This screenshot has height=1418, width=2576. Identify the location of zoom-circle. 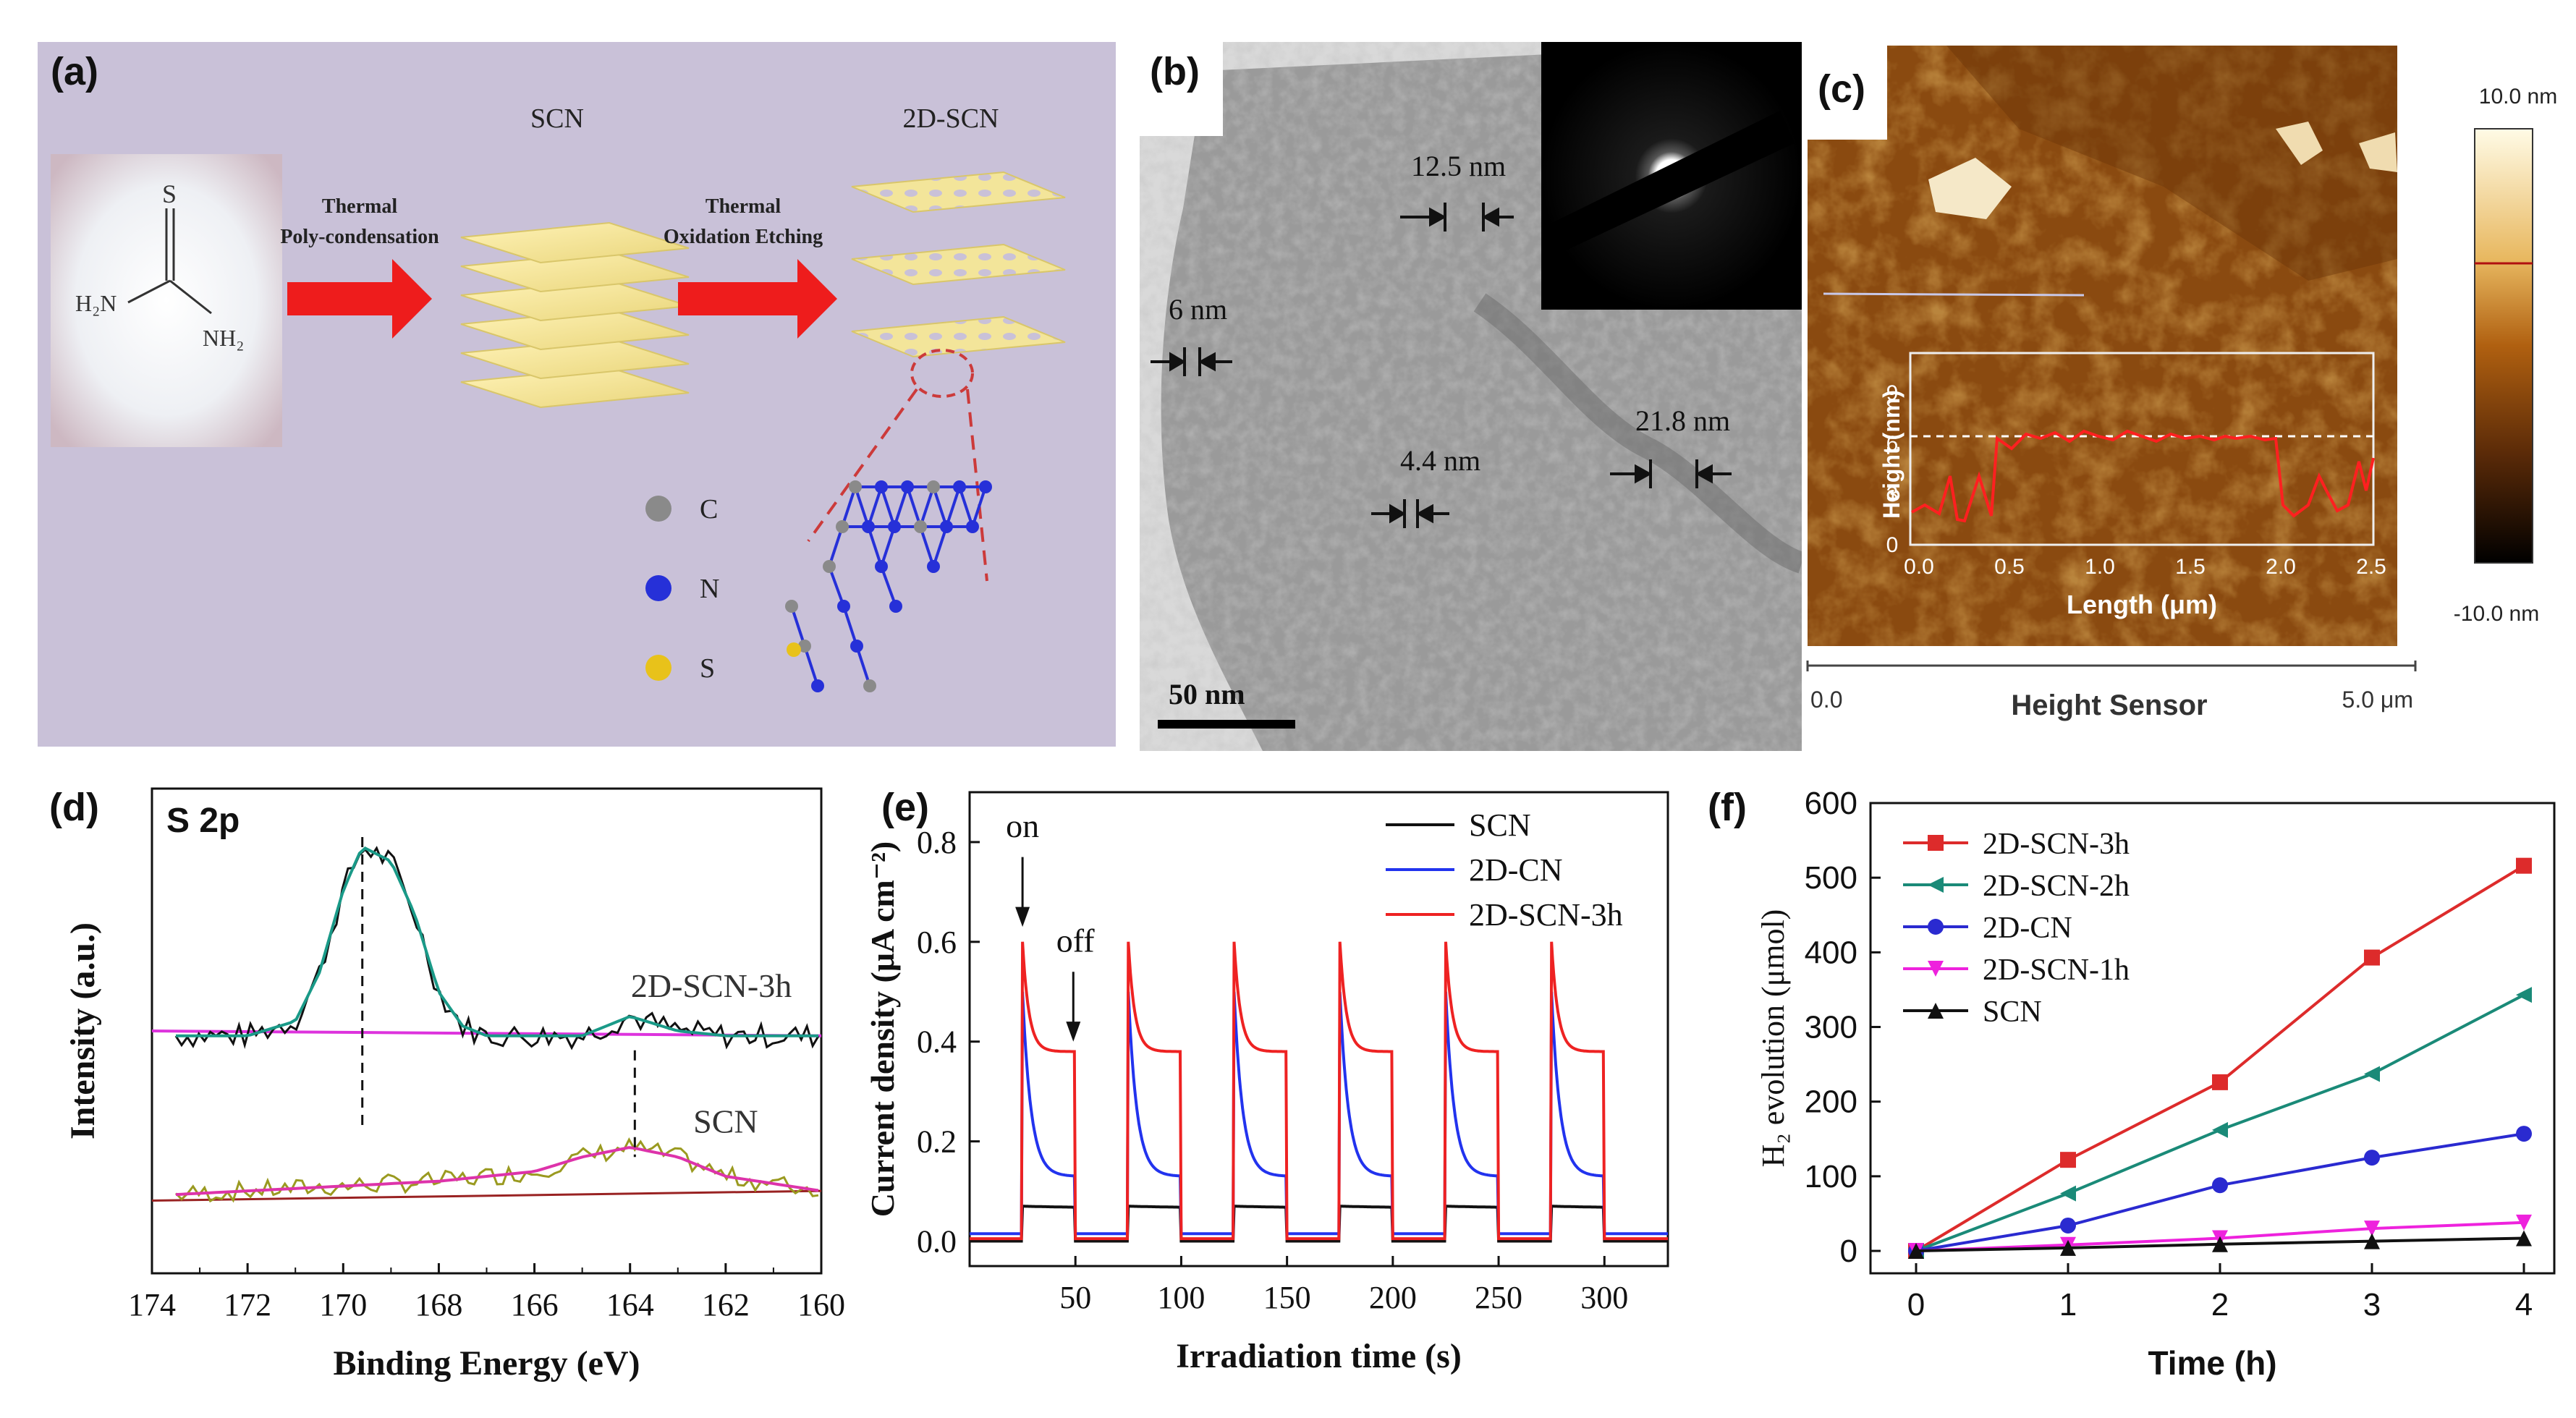
(942, 373).